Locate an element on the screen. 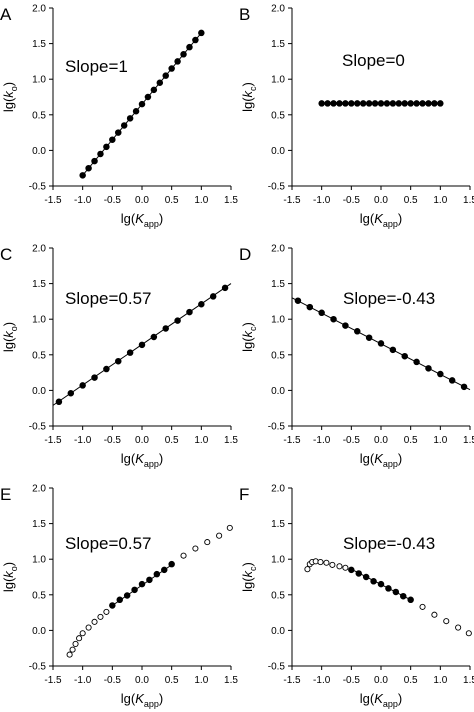  x-tick-label: 0.0 is located at coordinates (381, 440).